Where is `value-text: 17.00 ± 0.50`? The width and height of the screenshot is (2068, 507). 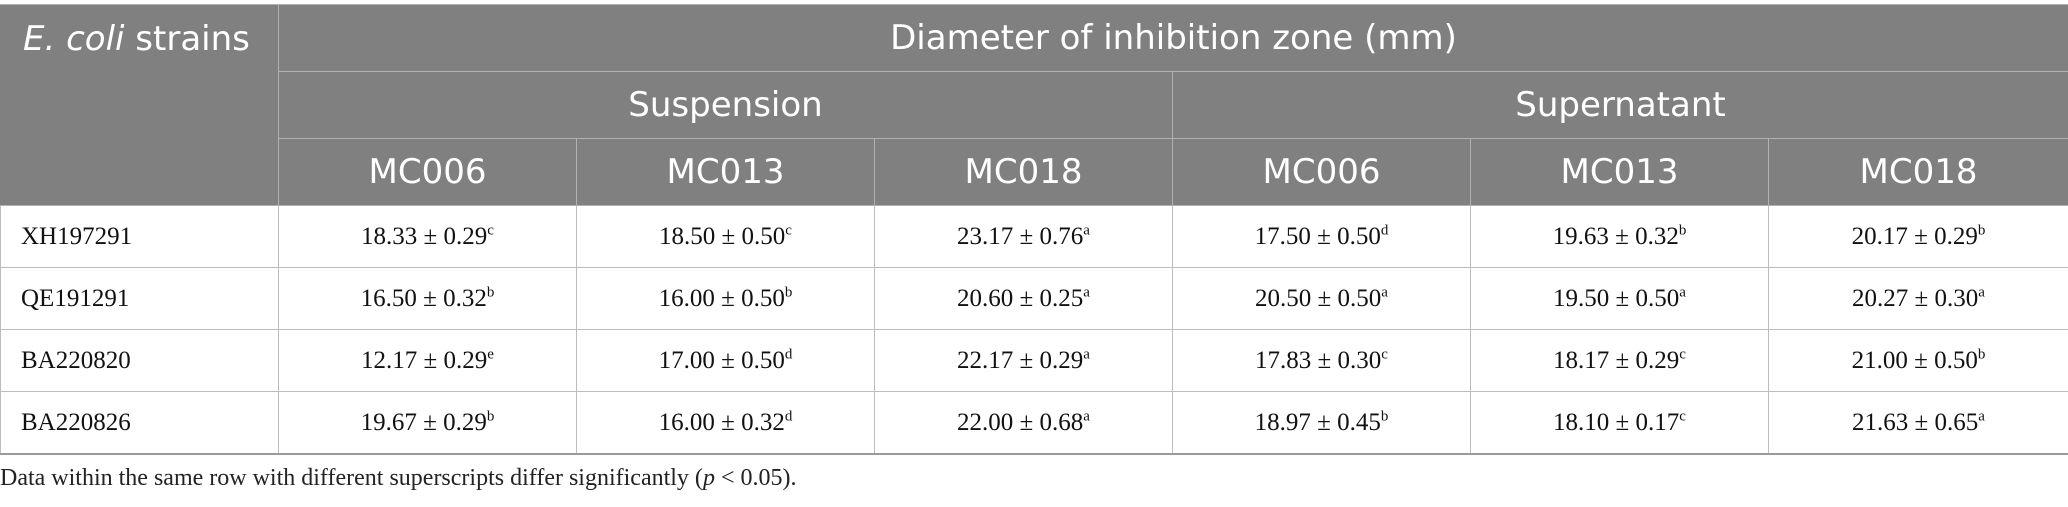 value-text: 17.00 ± 0.50 is located at coordinates (721, 360).